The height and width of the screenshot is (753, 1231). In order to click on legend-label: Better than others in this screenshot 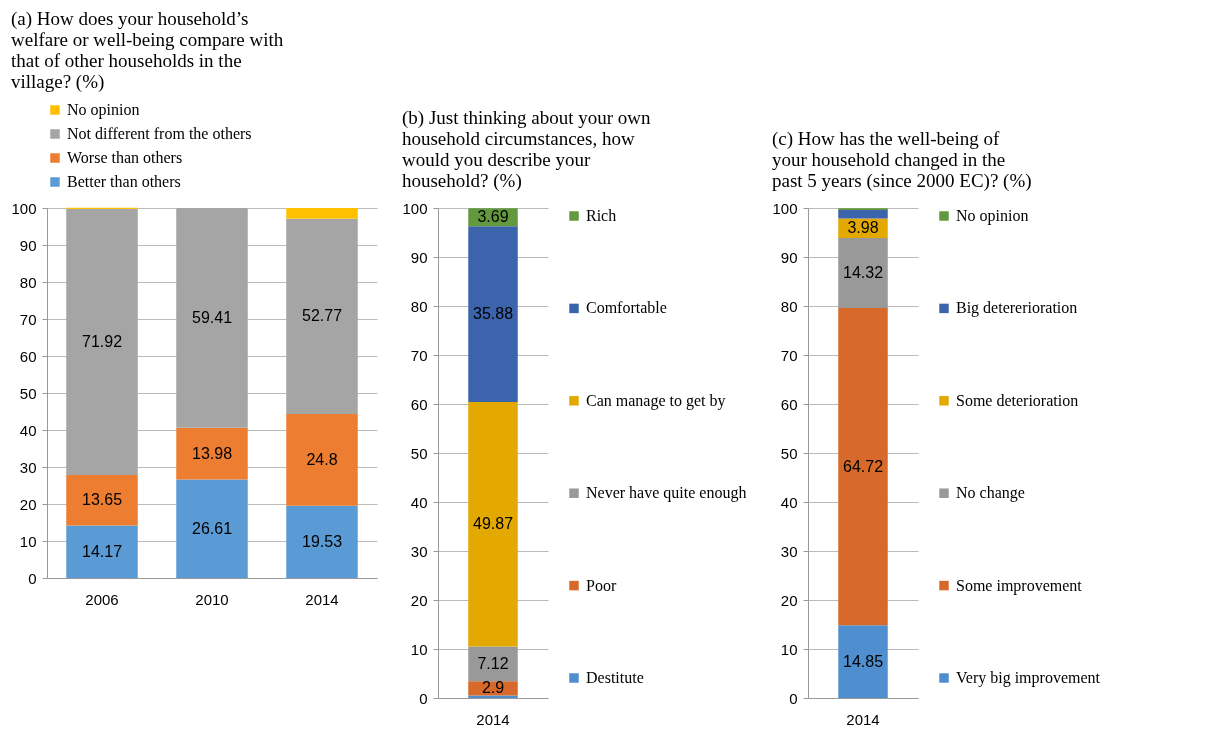, I will do `click(124, 181)`.